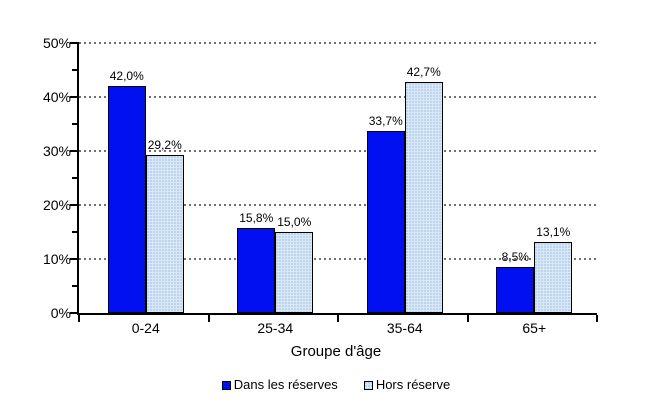 The width and height of the screenshot is (650, 420). Describe the element at coordinates (145, 328) in the screenshot. I see `x-tick-label: 0-24` at that location.